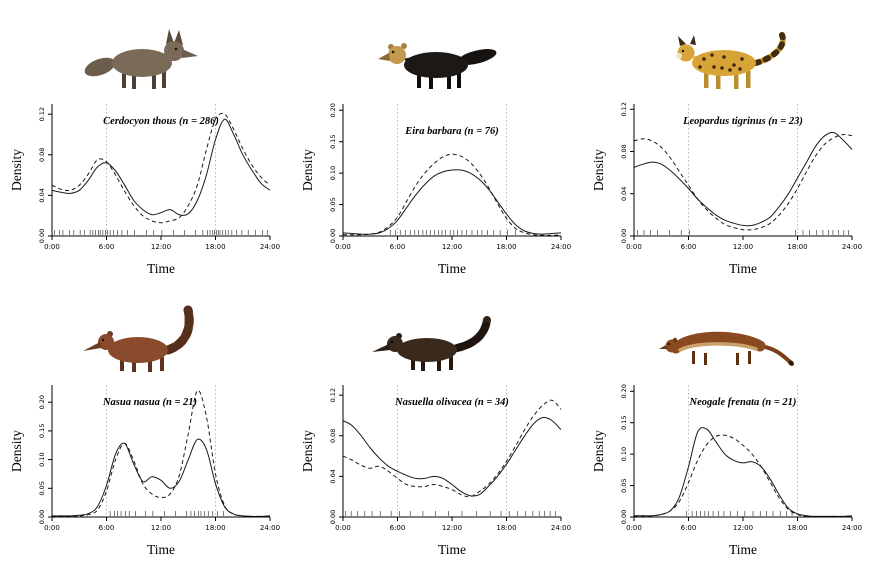  Describe the element at coordinates (742, 402) in the screenshot. I see `plot-title: Neogale frenata (n = 21)` at that location.